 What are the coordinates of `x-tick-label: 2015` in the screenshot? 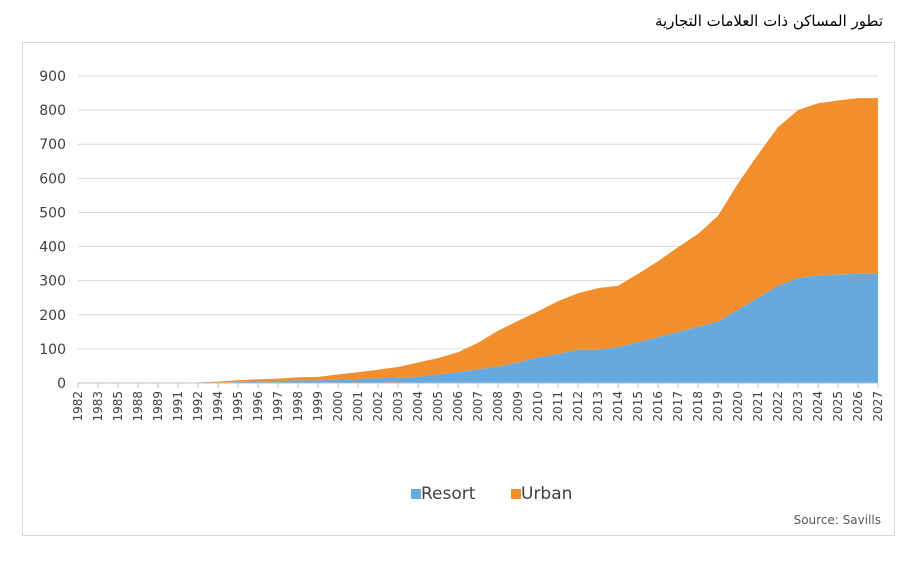 It's located at (638, 406).